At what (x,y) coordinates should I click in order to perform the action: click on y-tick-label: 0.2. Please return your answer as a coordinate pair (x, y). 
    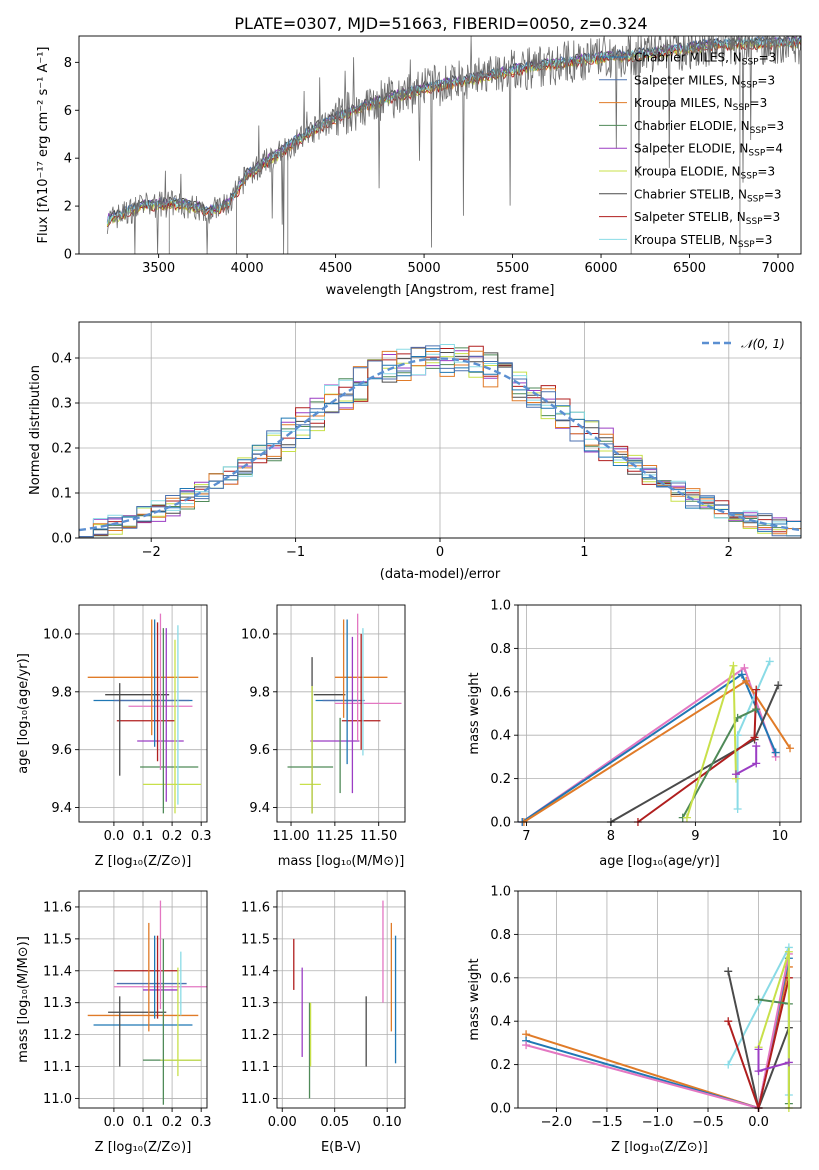
    Looking at the image, I should click on (61, 449).